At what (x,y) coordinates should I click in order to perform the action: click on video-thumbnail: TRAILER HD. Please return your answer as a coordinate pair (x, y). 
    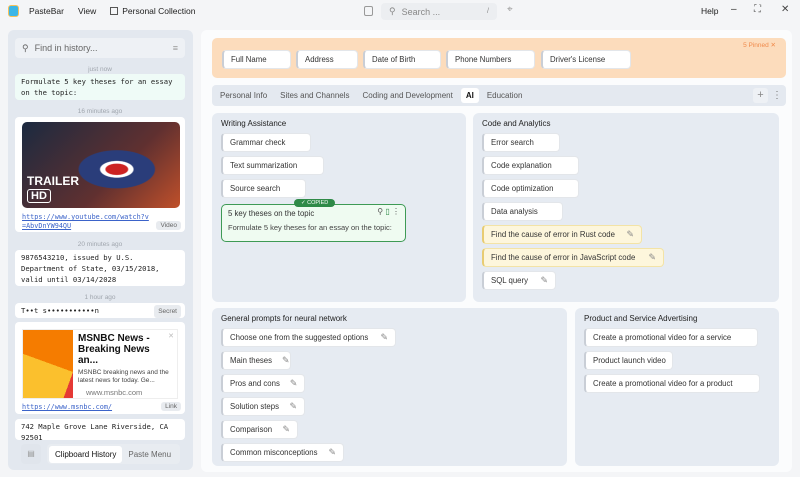
    Looking at the image, I should click on (101, 165).